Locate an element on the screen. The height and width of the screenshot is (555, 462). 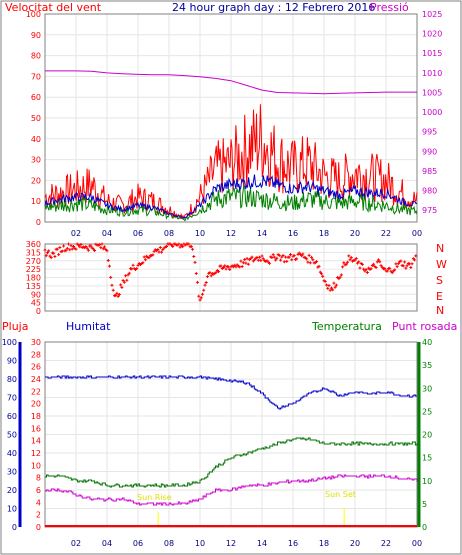
dir-tick-label: 45 is located at coordinates (36, 303).